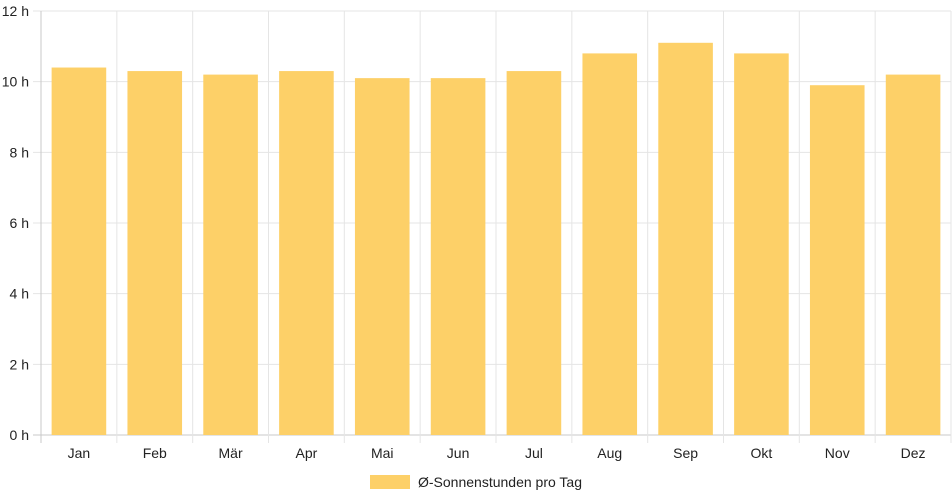 The width and height of the screenshot is (952, 500). I want to click on x-tick-label: Jan, so click(79, 453).